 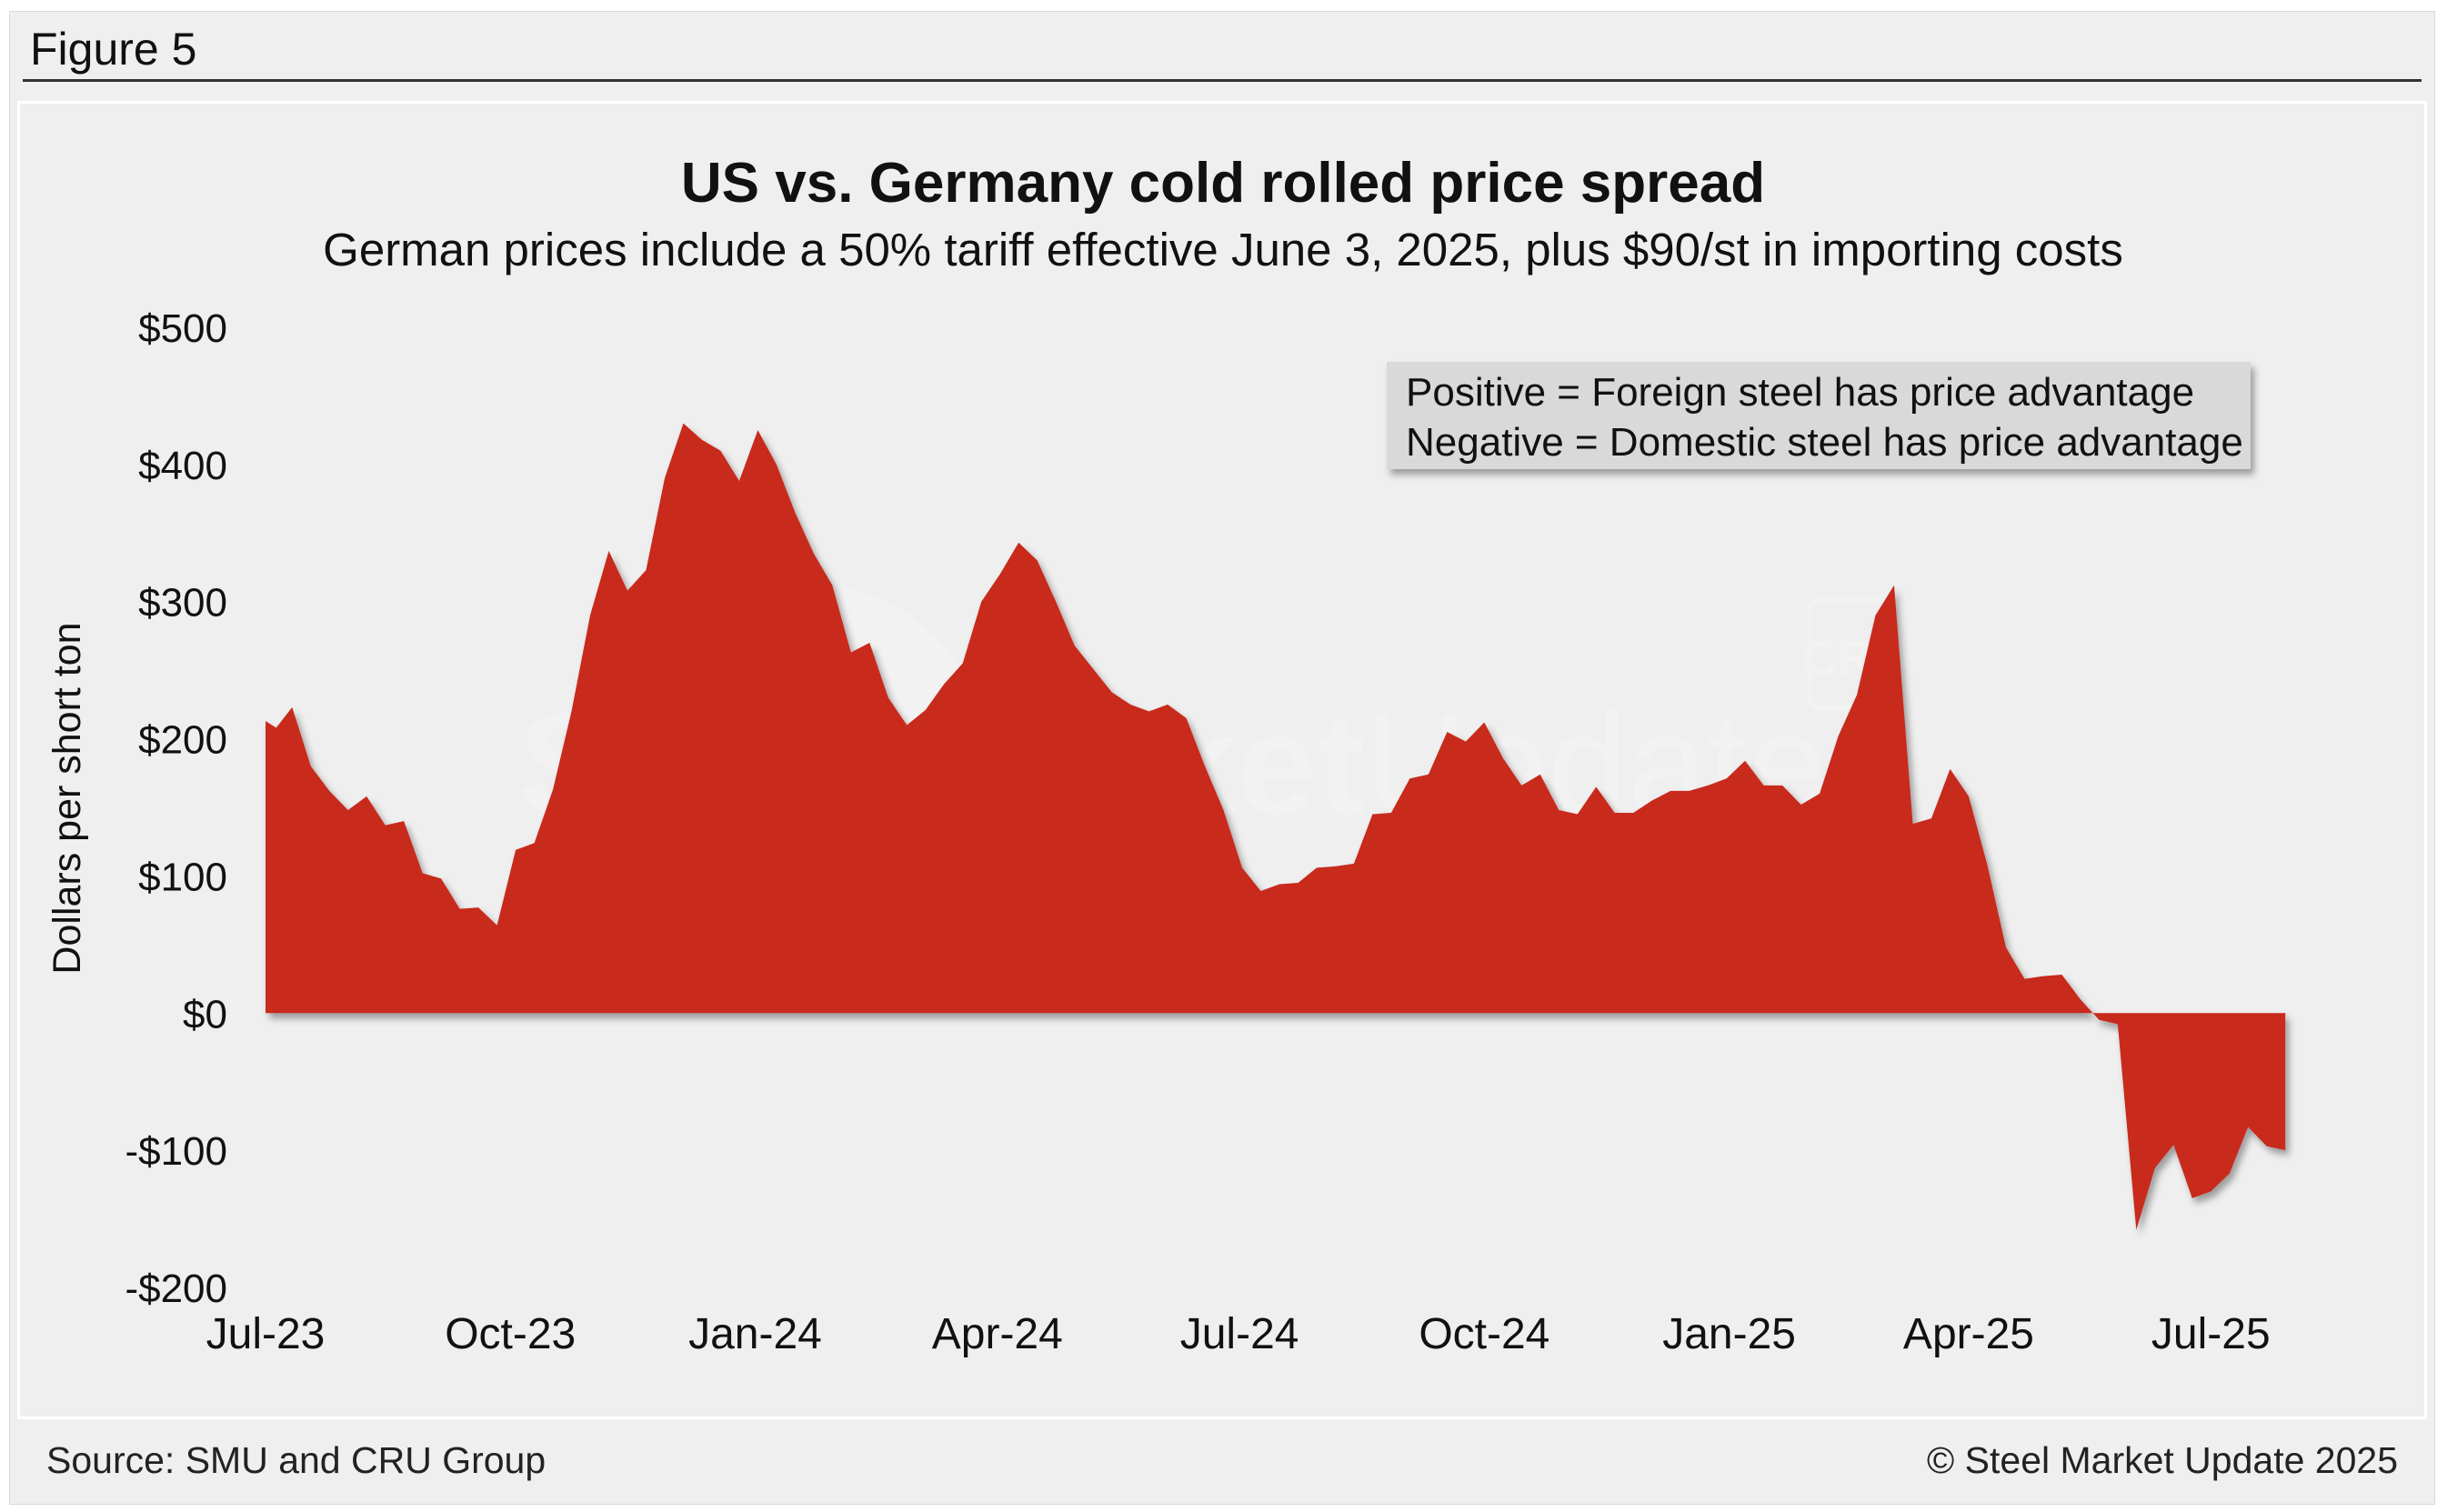 What do you see at coordinates (183, 740) in the screenshot?
I see `y-tick-label: $200` at bounding box center [183, 740].